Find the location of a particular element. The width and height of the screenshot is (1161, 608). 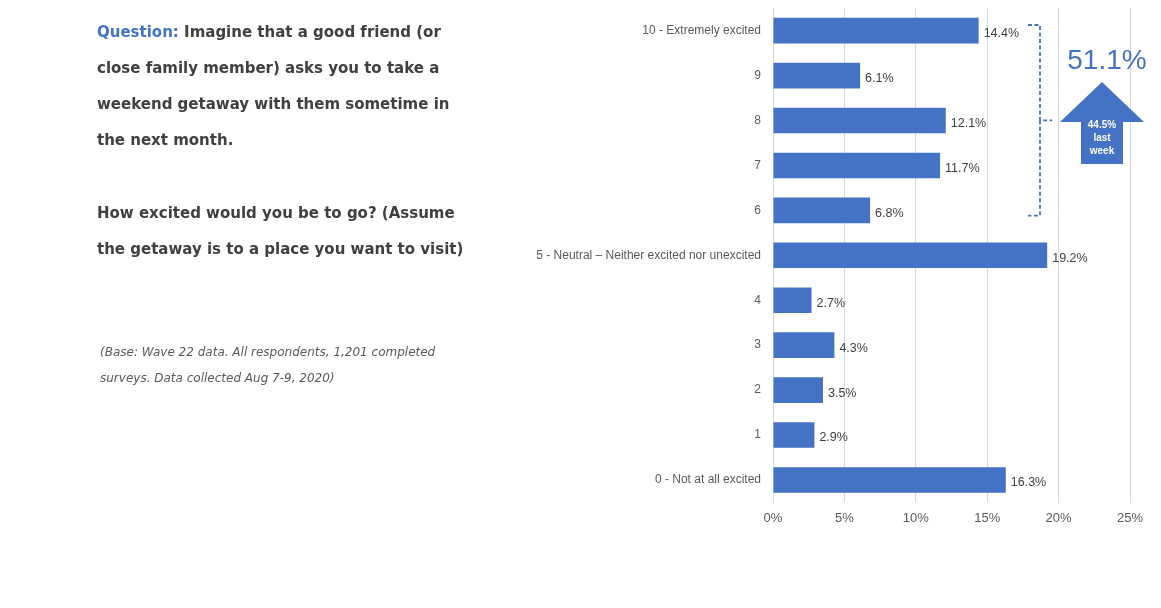

y-tick-label: 1 is located at coordinates (758, 434).